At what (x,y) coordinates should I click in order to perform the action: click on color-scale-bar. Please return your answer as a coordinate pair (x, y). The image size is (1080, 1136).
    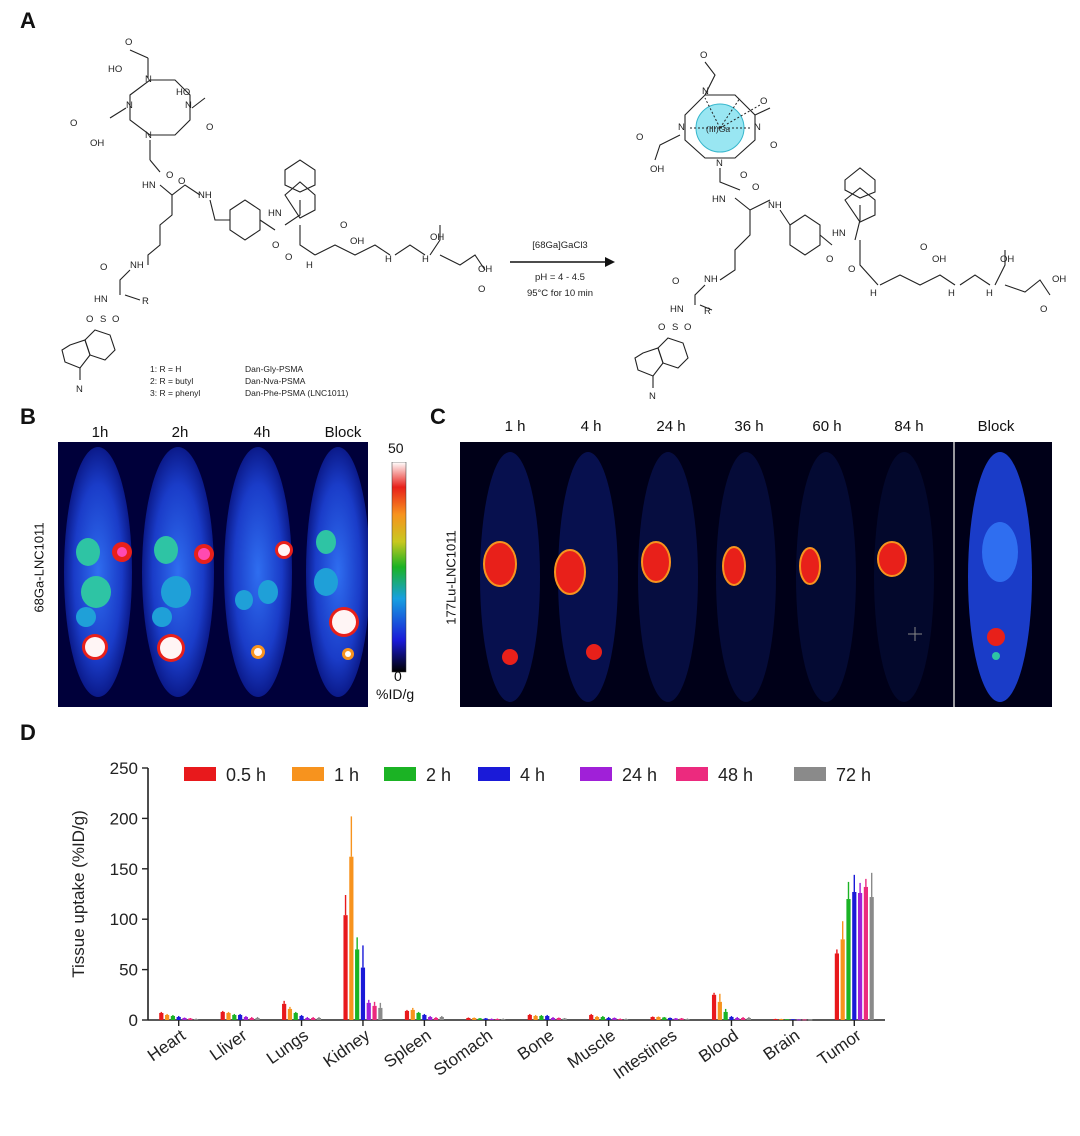
    Looking at the image, I should click on (399, 567).